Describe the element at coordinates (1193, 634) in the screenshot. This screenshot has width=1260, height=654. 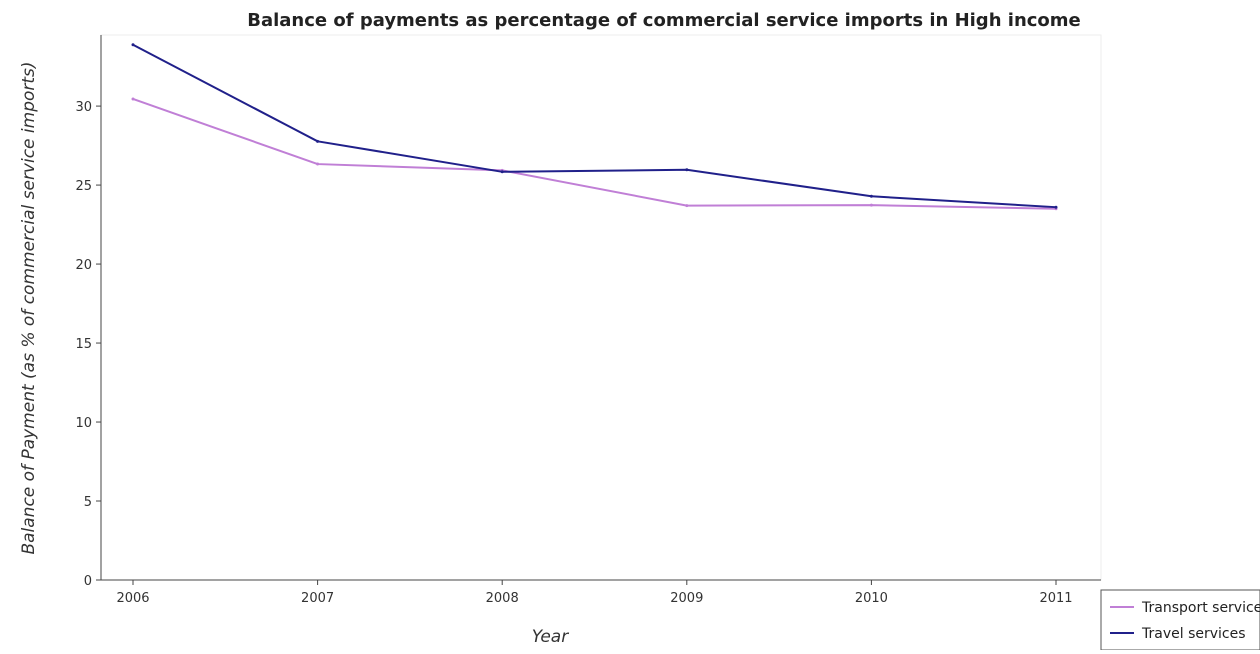
I see `legend-label-travel-services: Travel services` at that location.